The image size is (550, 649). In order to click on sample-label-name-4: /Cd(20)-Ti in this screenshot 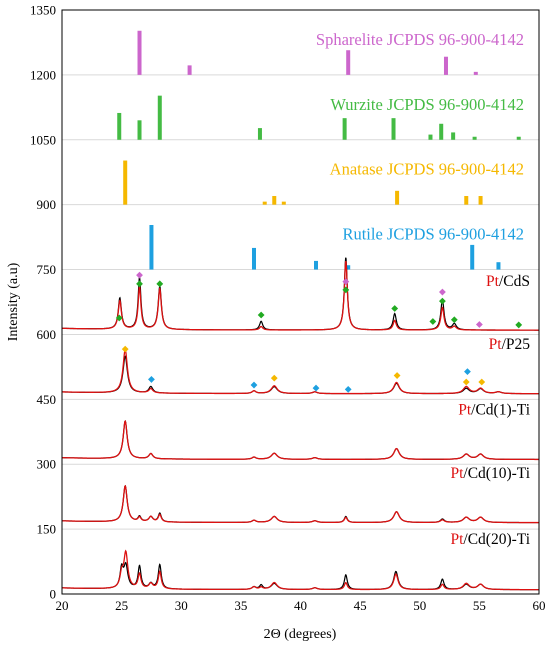, I will do `click(496, 539)`.